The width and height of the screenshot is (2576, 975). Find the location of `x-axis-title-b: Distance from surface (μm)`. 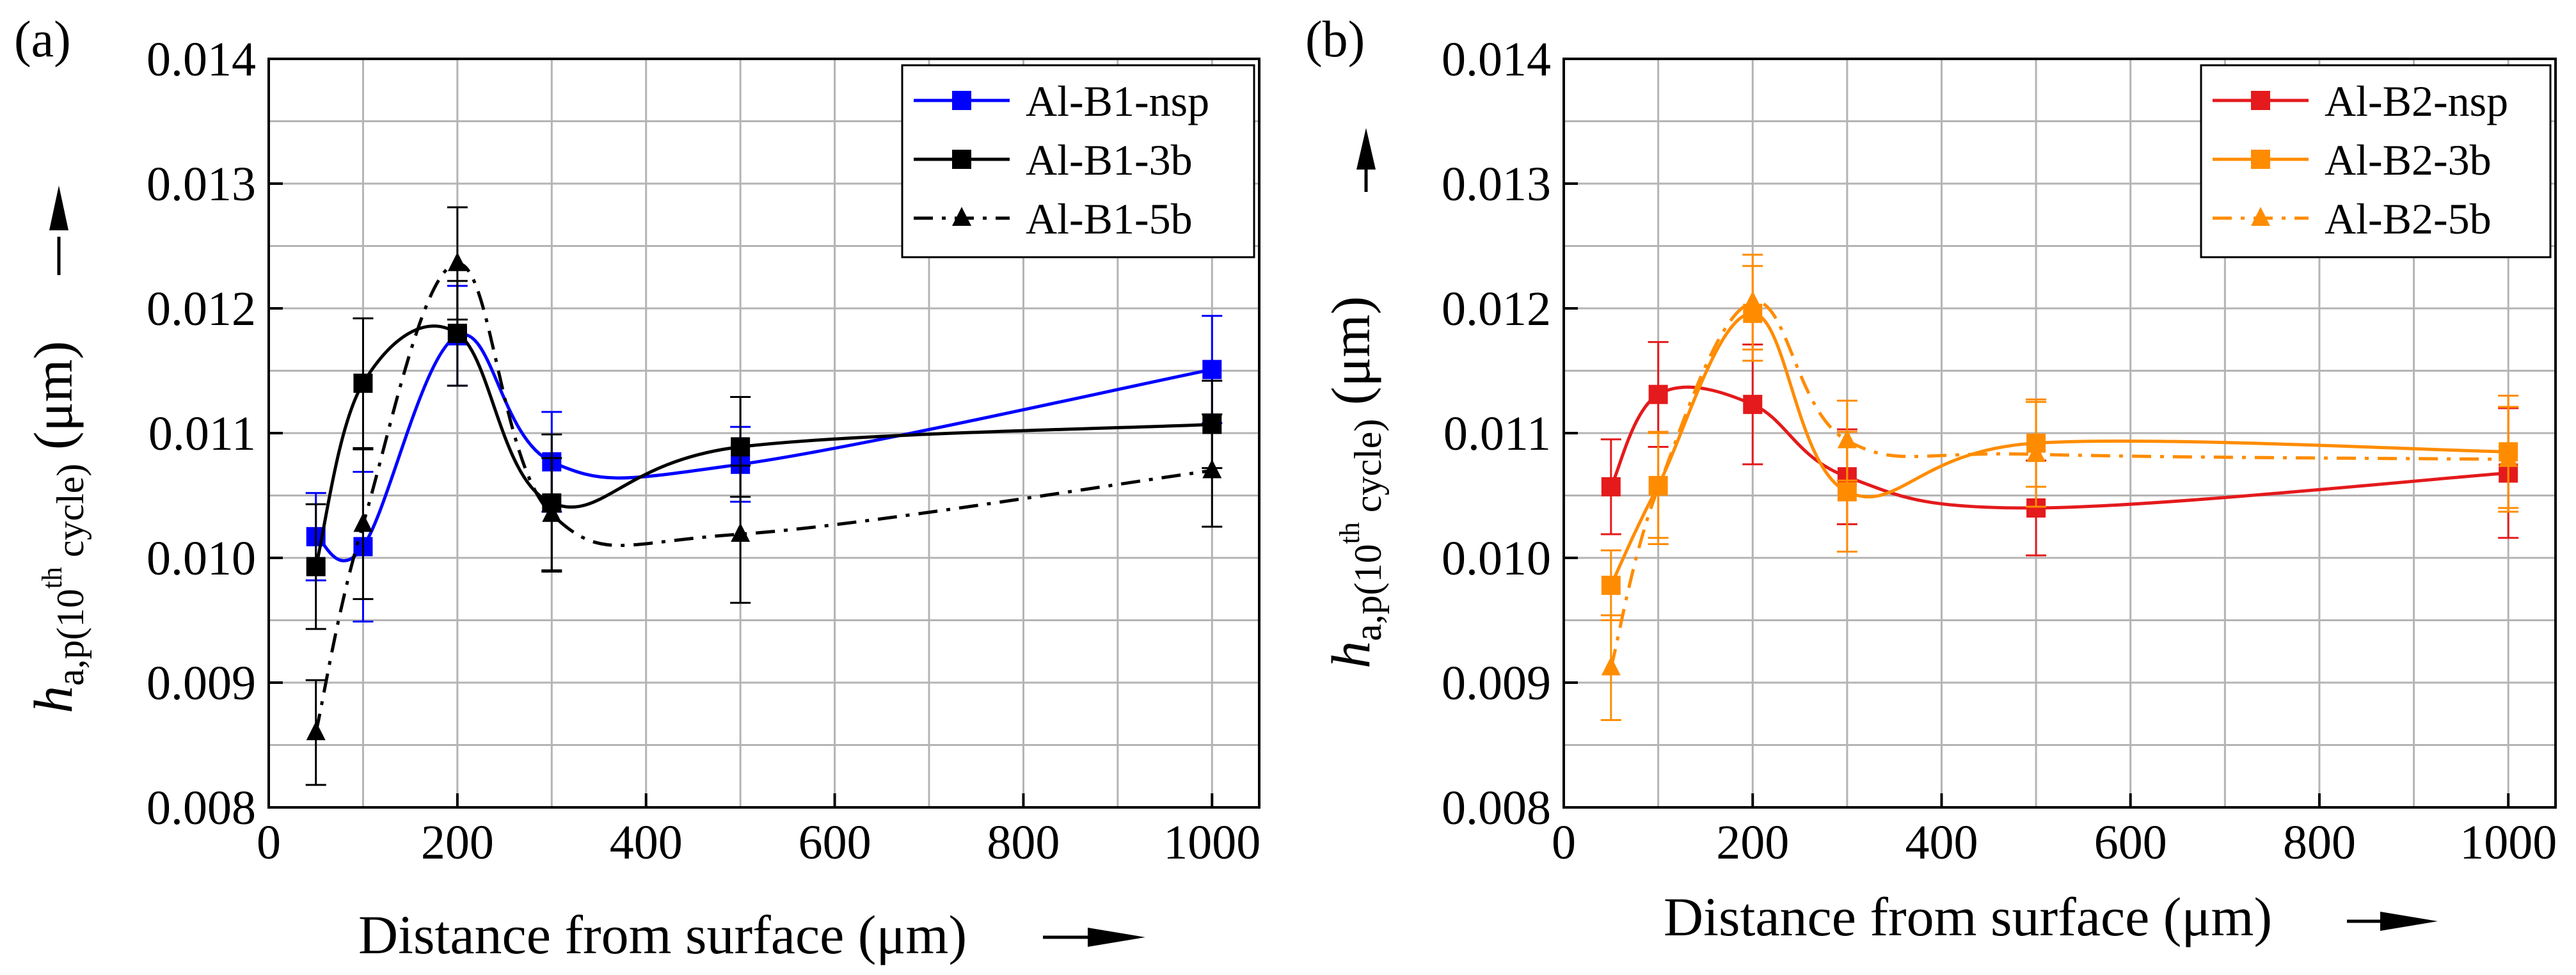

x-axis-title-b: Distance from surface (μm) is located at coordinates (1968, 916).